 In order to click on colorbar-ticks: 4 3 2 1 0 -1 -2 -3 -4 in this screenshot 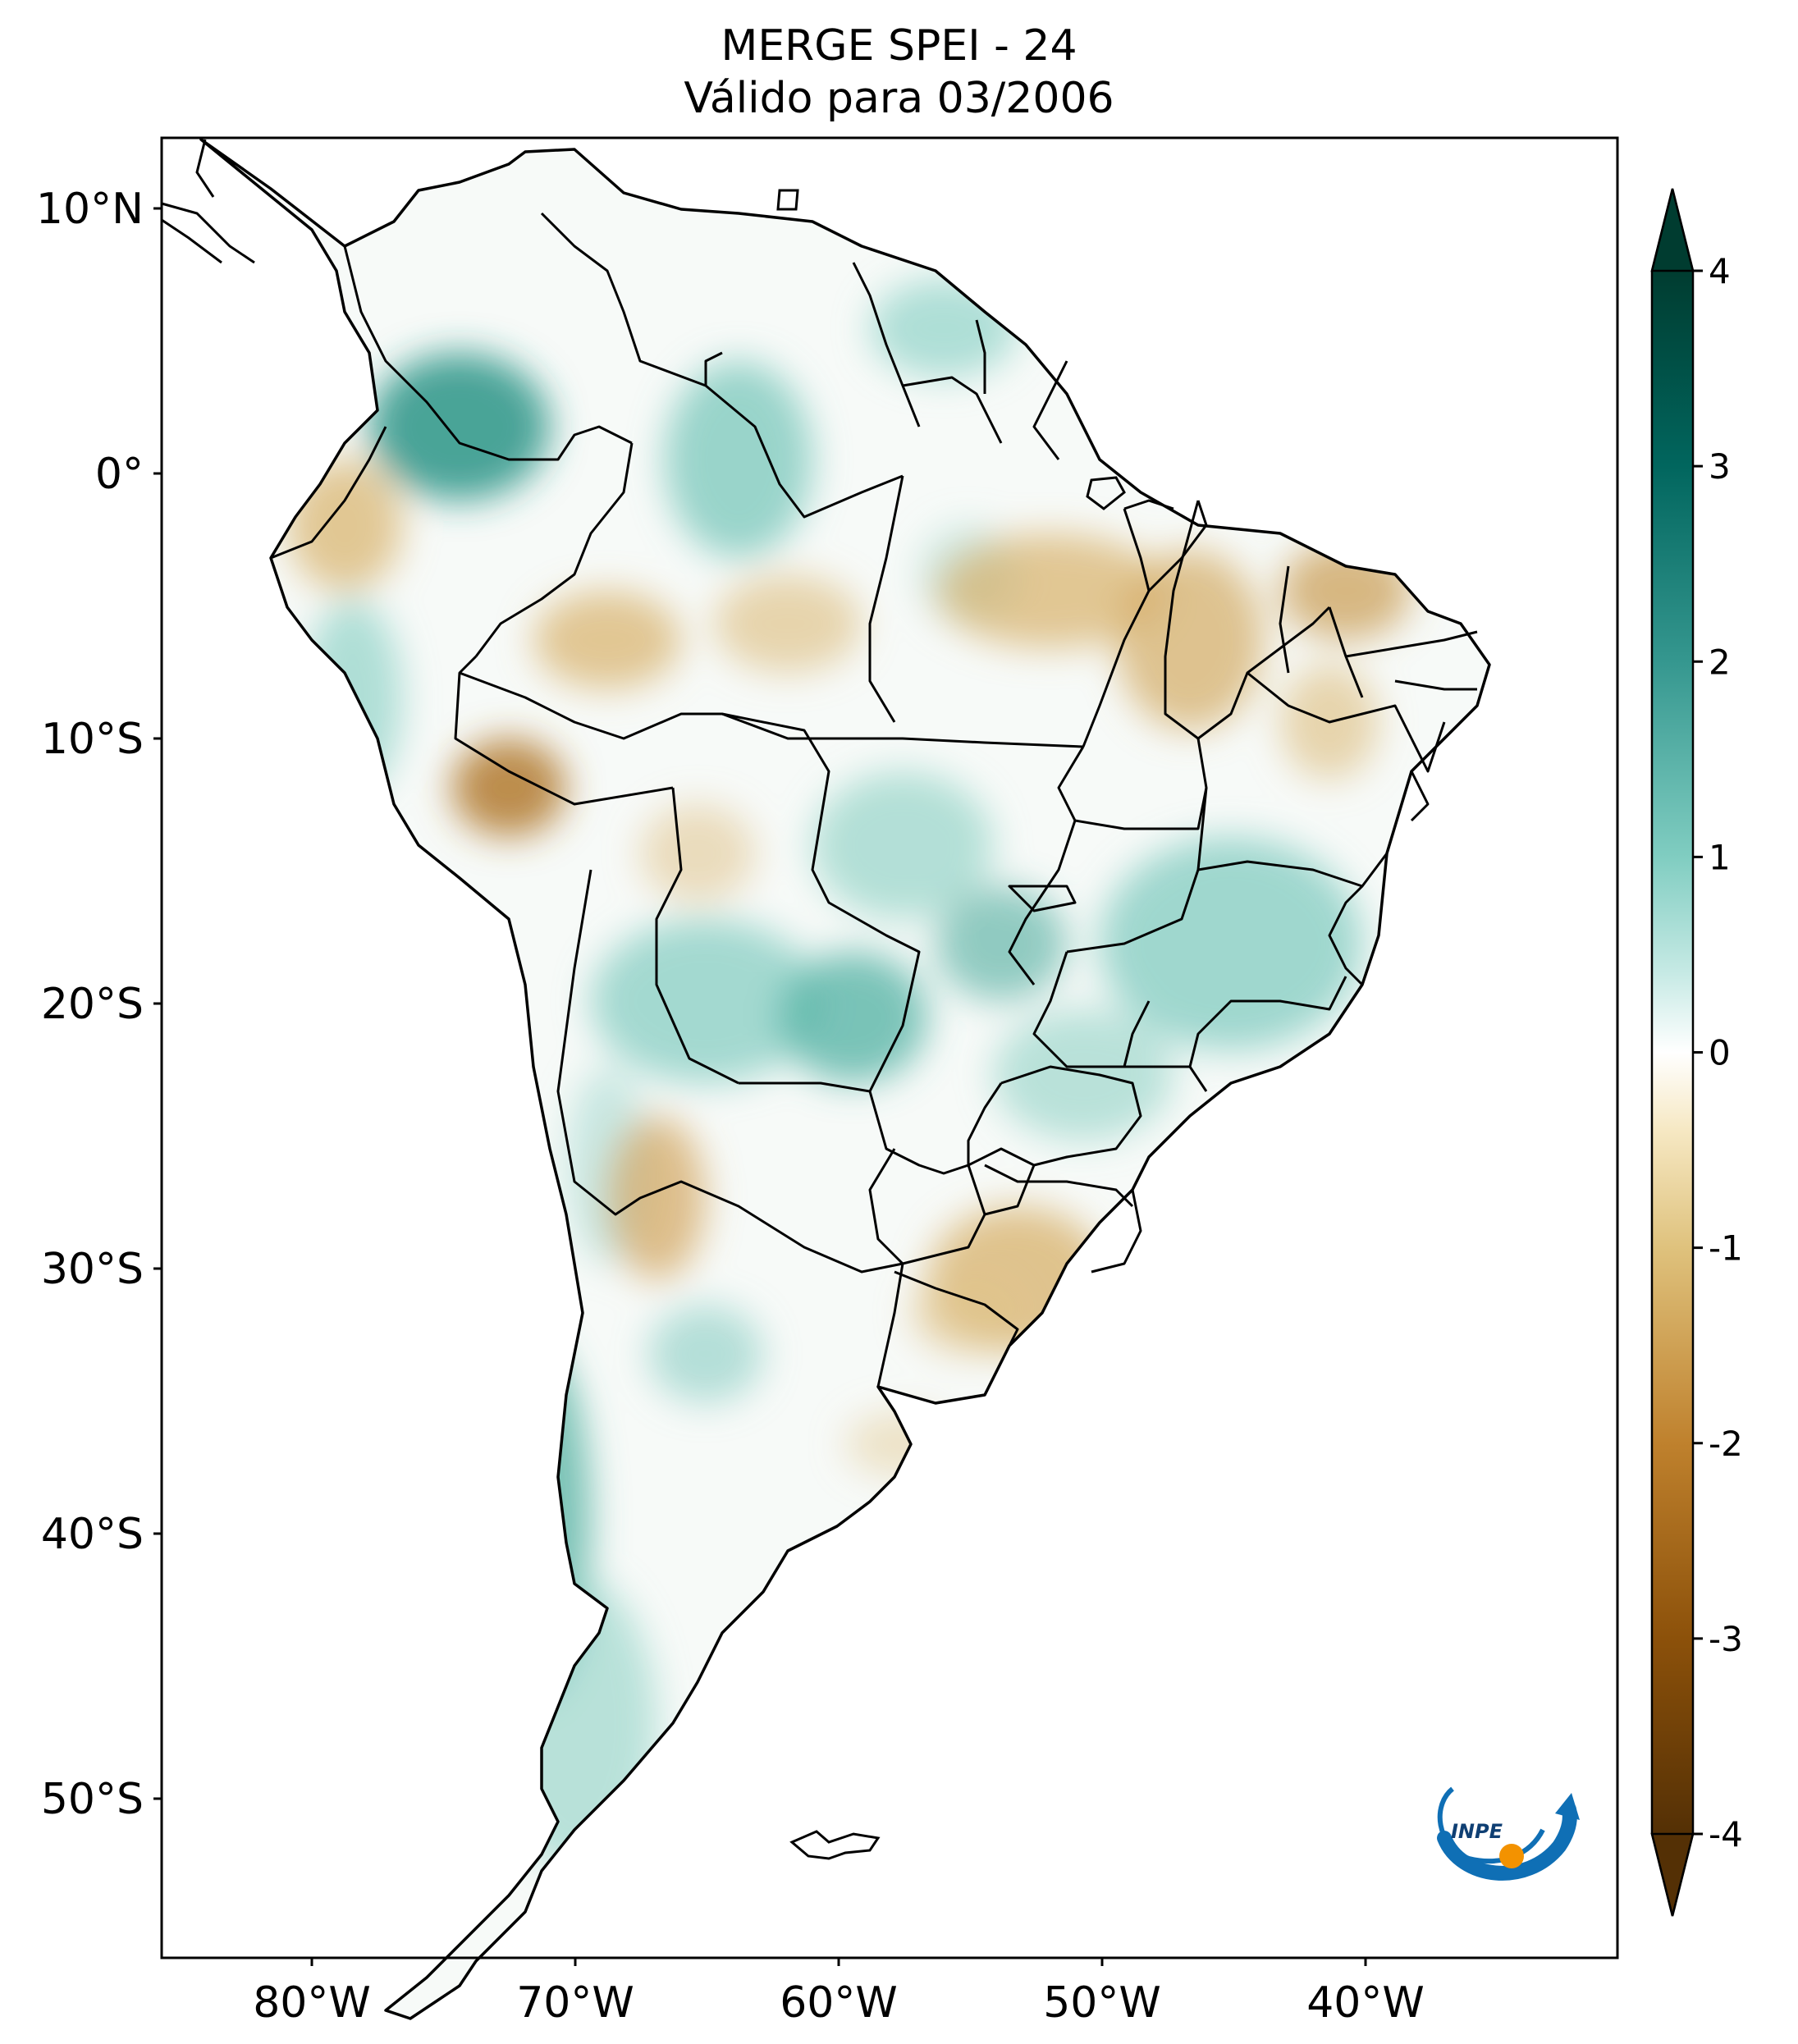, I will do `click(1718, 1052)`.